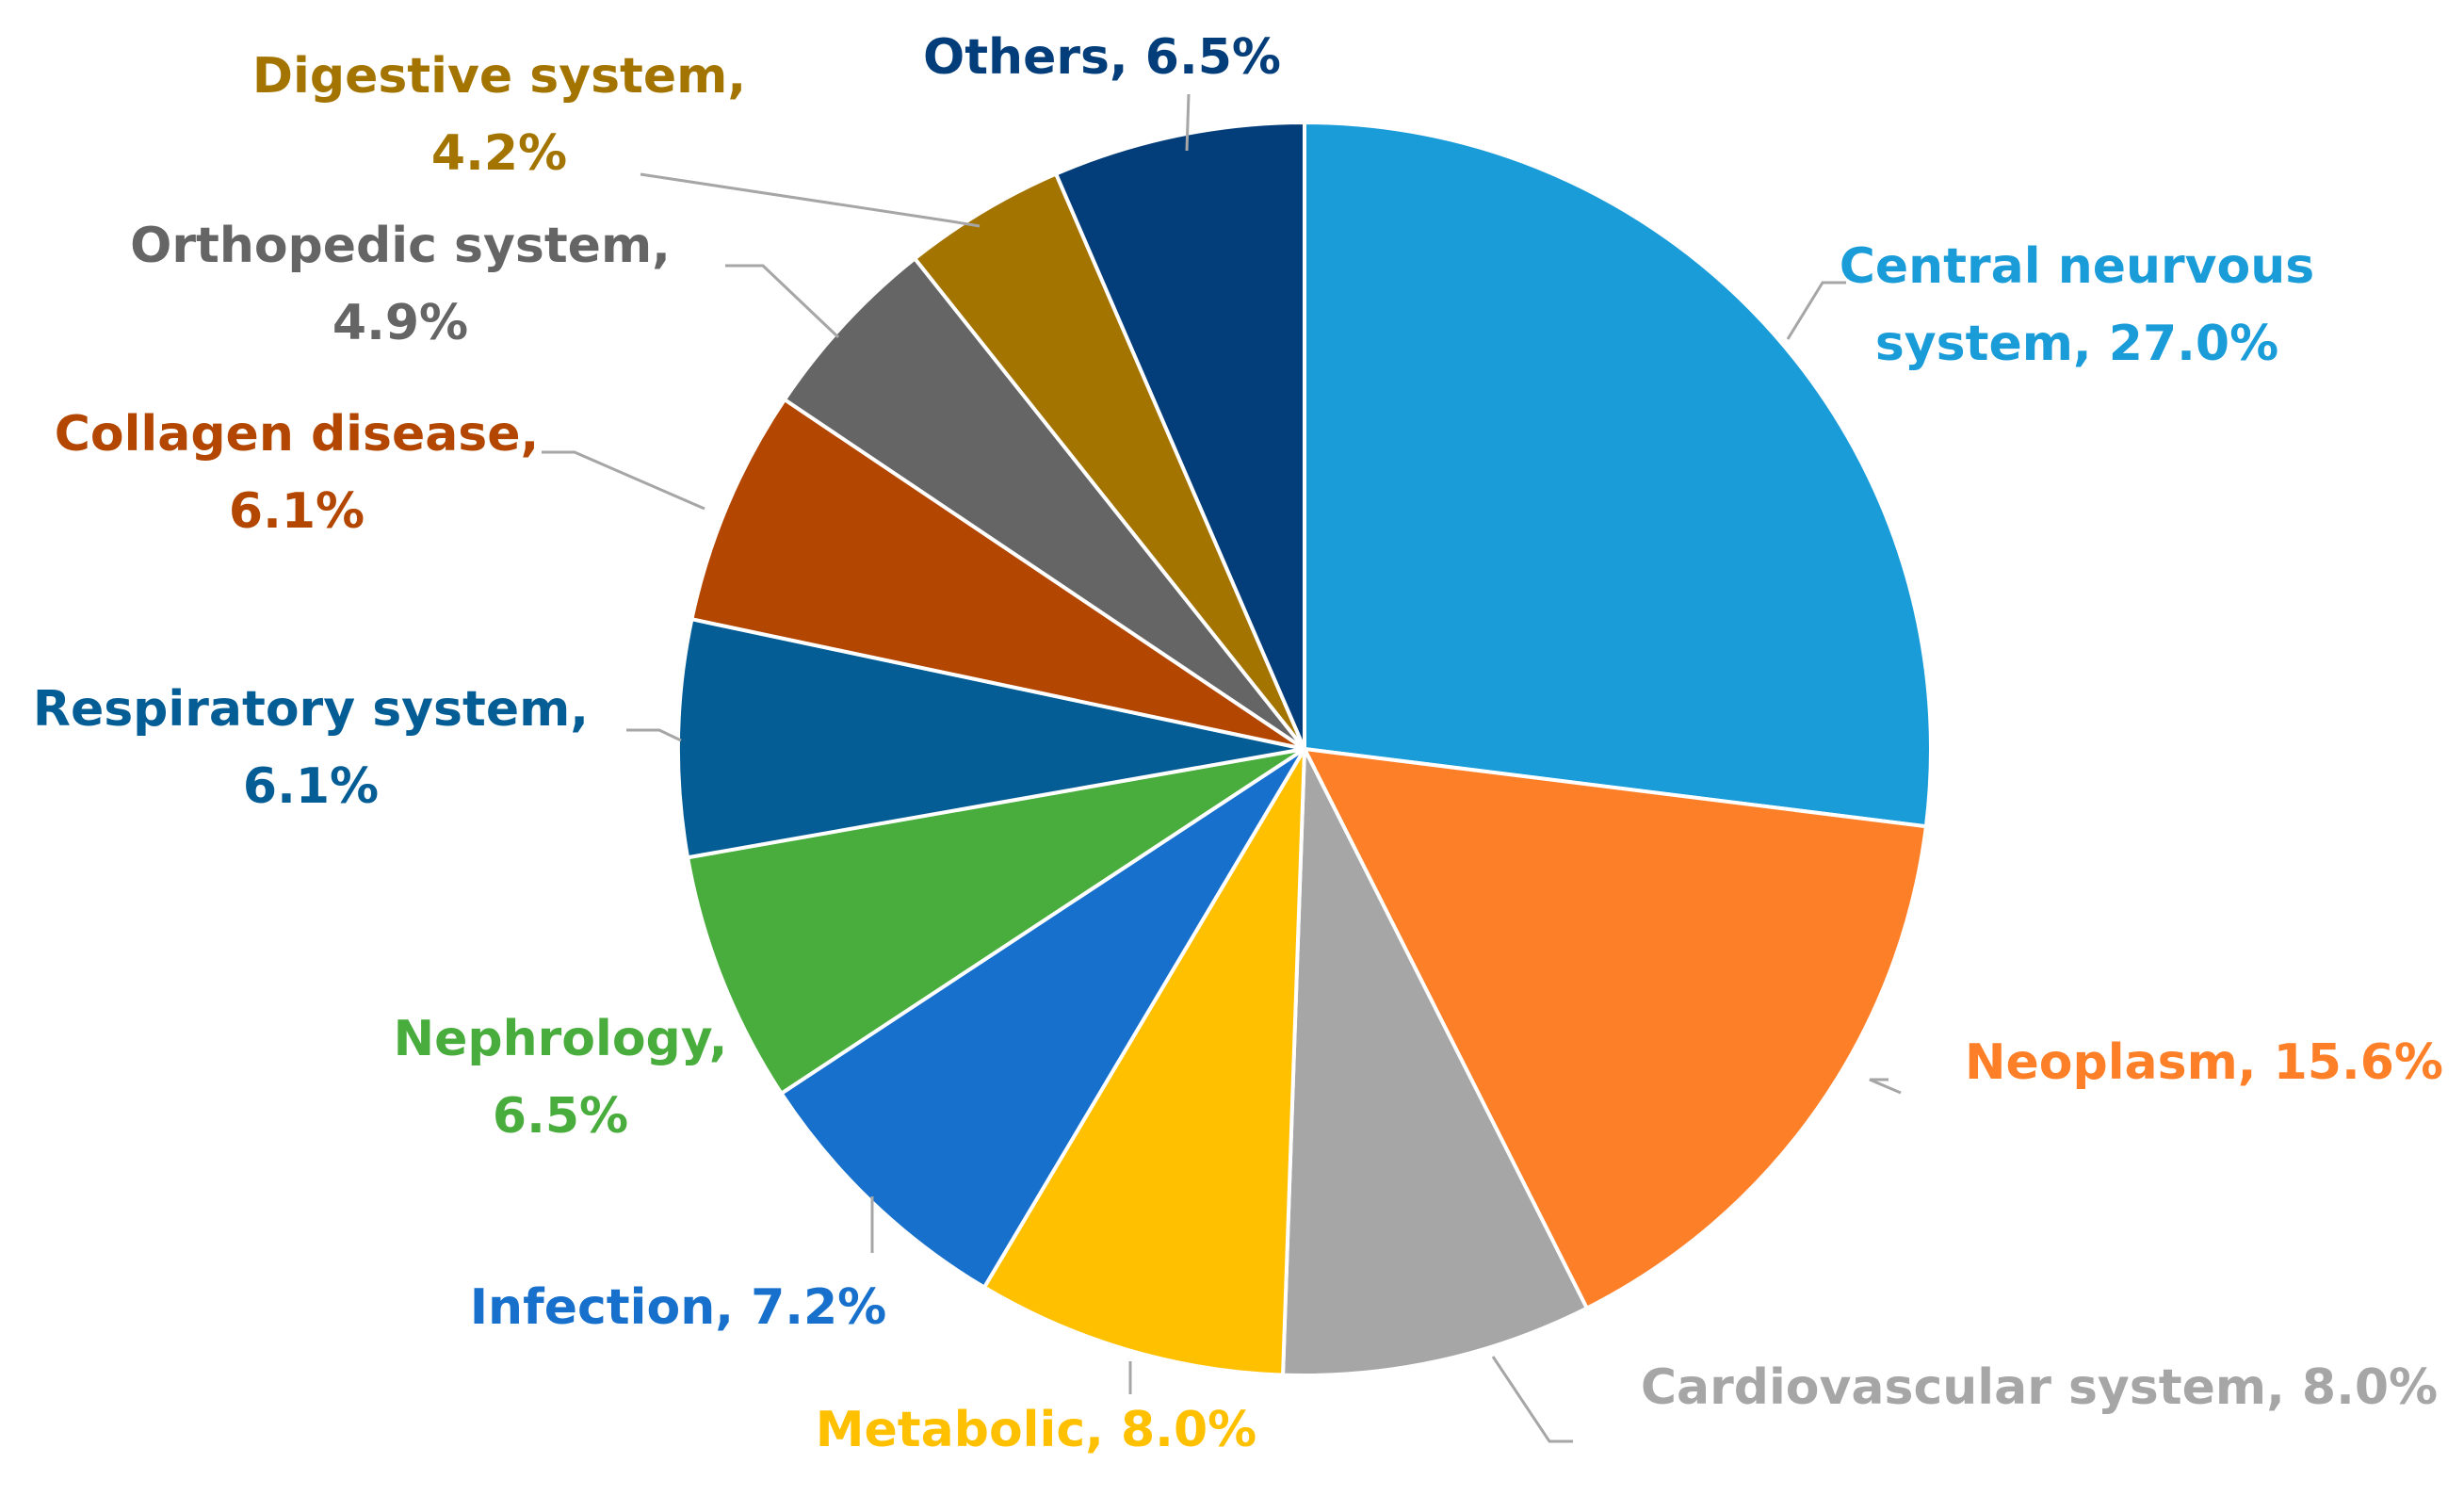 Image resolution: width=2464 pixels, height=1496 pixels. I want to click on pie-slice-digestive-system, so click(1110, 461).